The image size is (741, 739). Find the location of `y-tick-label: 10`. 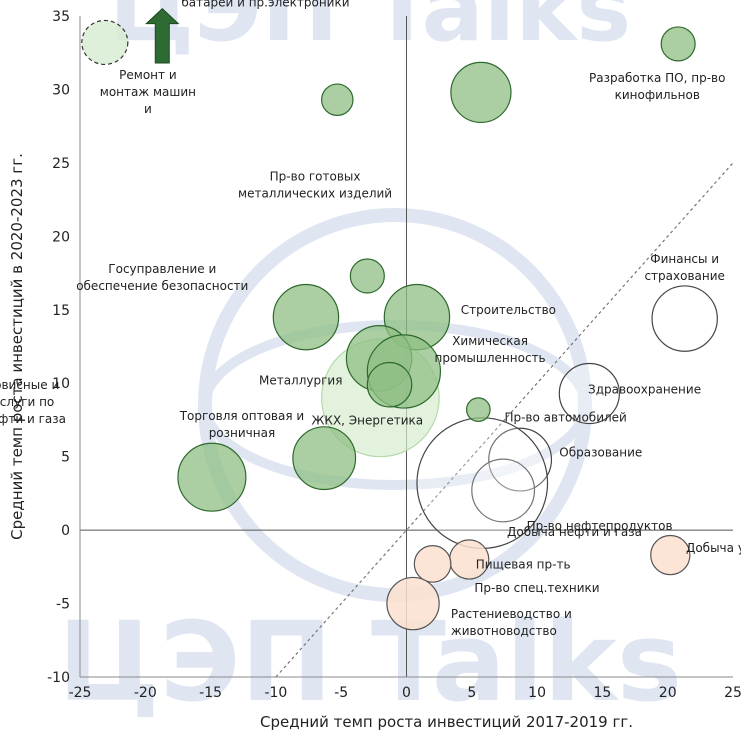

y-tick-label: 10 is located at coordinates (61, 384).